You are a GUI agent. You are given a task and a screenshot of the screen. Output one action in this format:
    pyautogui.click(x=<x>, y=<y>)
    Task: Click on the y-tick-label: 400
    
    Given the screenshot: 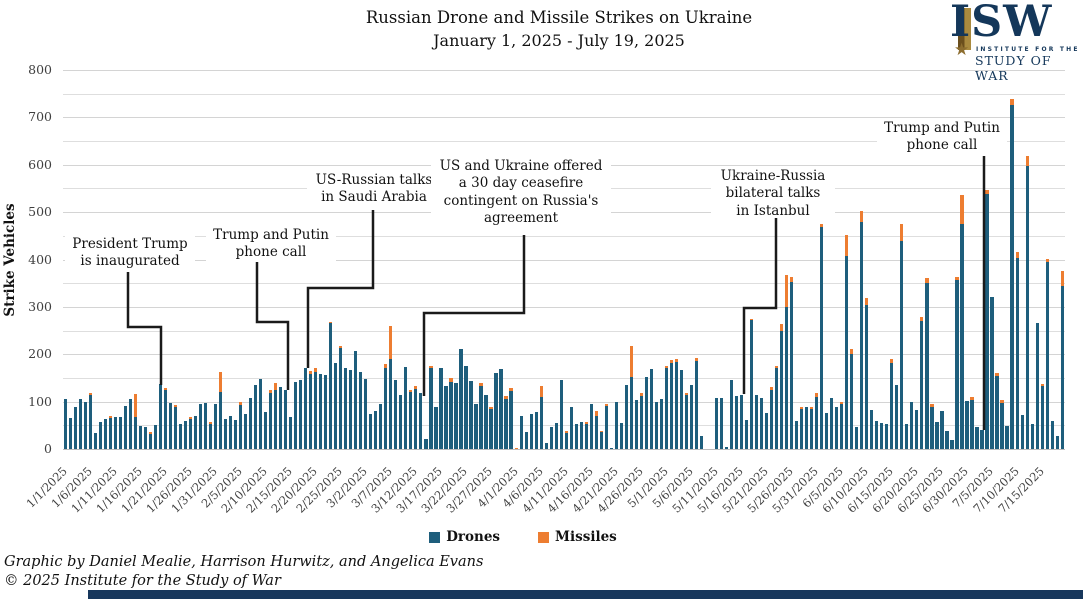 What is the action you would take?
    pyautogui.click(x=40, y=259)
    